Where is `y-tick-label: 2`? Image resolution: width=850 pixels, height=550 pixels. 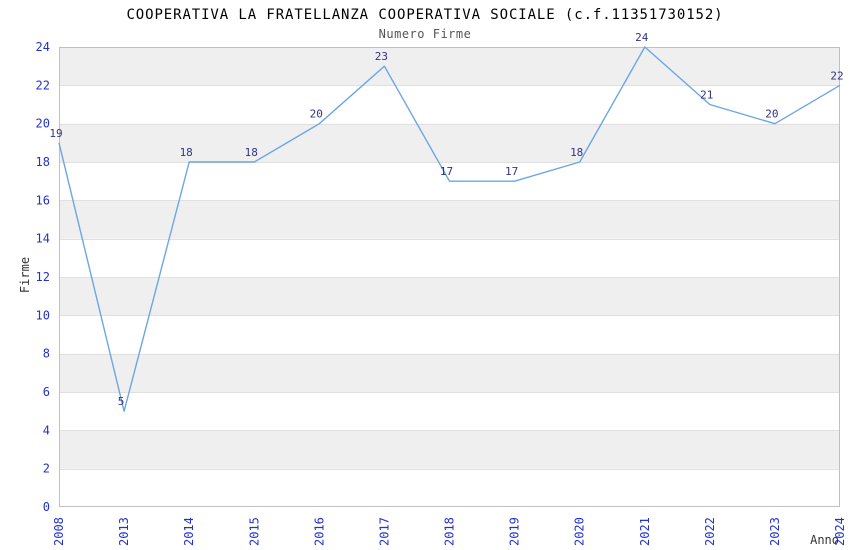 y-tick-label: 2 is located at coordinates (46, 469).